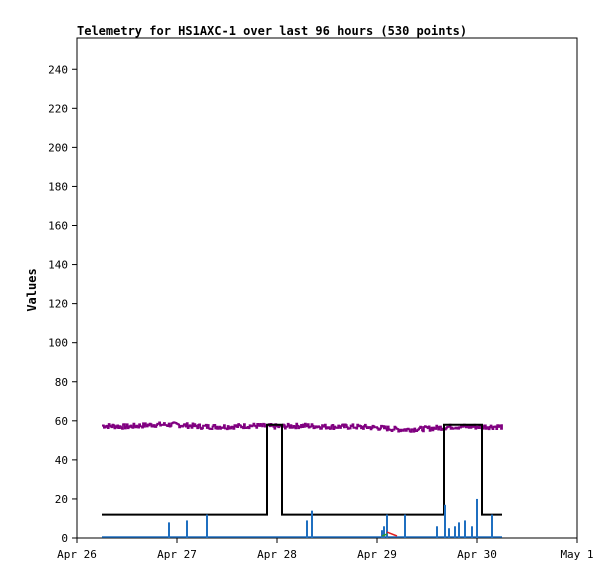 The width and height of the screenshot is (615, 579). What do you see at coordinates (58, 186) in the screenshot?
I see `y-tick-label: 180` at bounding box center [58, 186].